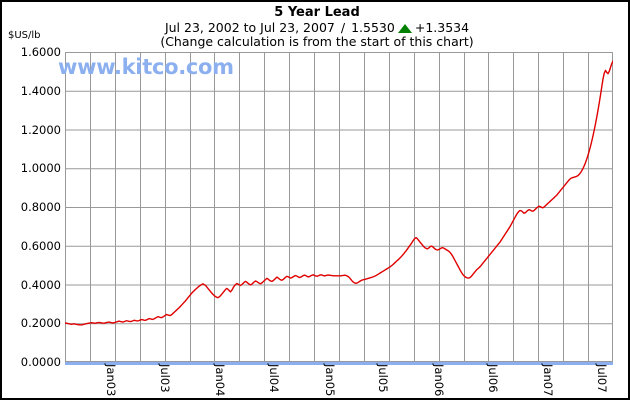  I want to click on page-title: 5 Year Lead, so click(317, 12).